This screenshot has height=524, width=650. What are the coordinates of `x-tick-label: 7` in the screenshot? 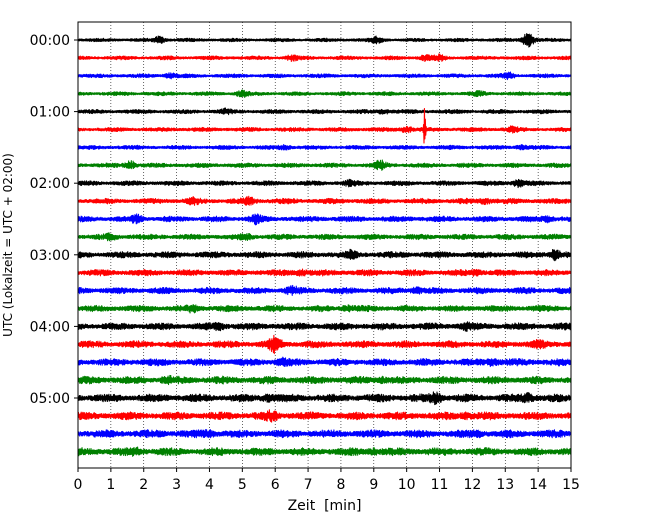 It's located at (308, 485).